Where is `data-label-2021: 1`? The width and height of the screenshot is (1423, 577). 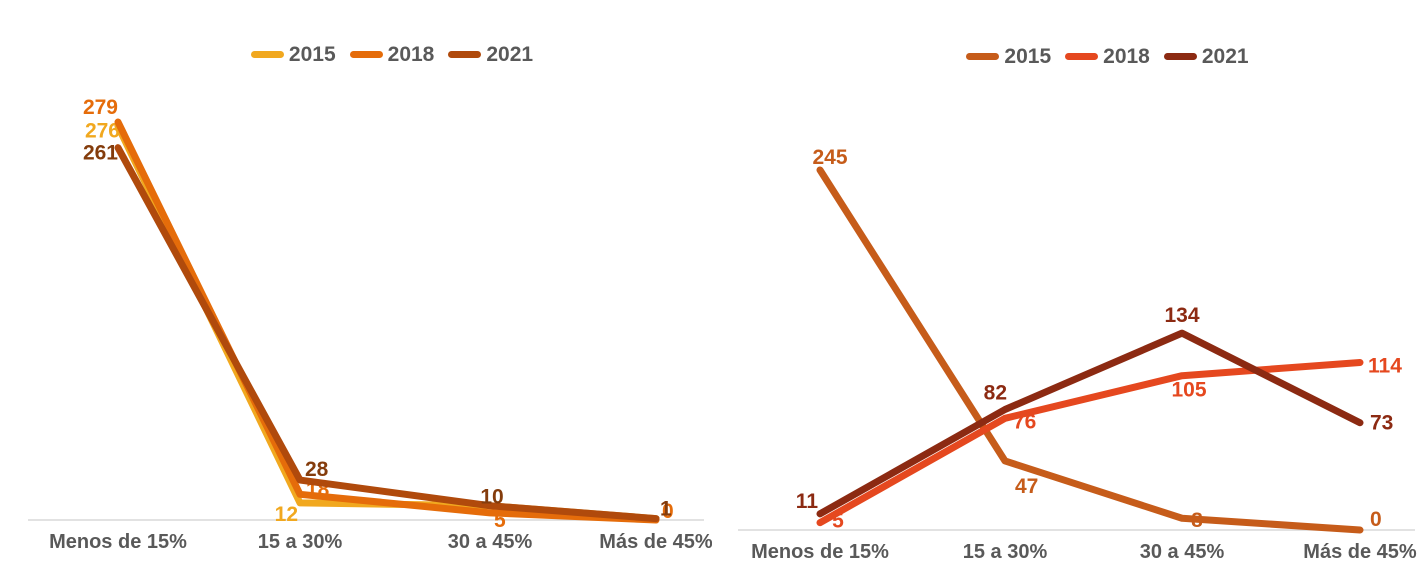
data-label-2021: 1 is located at coordinates (666, 509).